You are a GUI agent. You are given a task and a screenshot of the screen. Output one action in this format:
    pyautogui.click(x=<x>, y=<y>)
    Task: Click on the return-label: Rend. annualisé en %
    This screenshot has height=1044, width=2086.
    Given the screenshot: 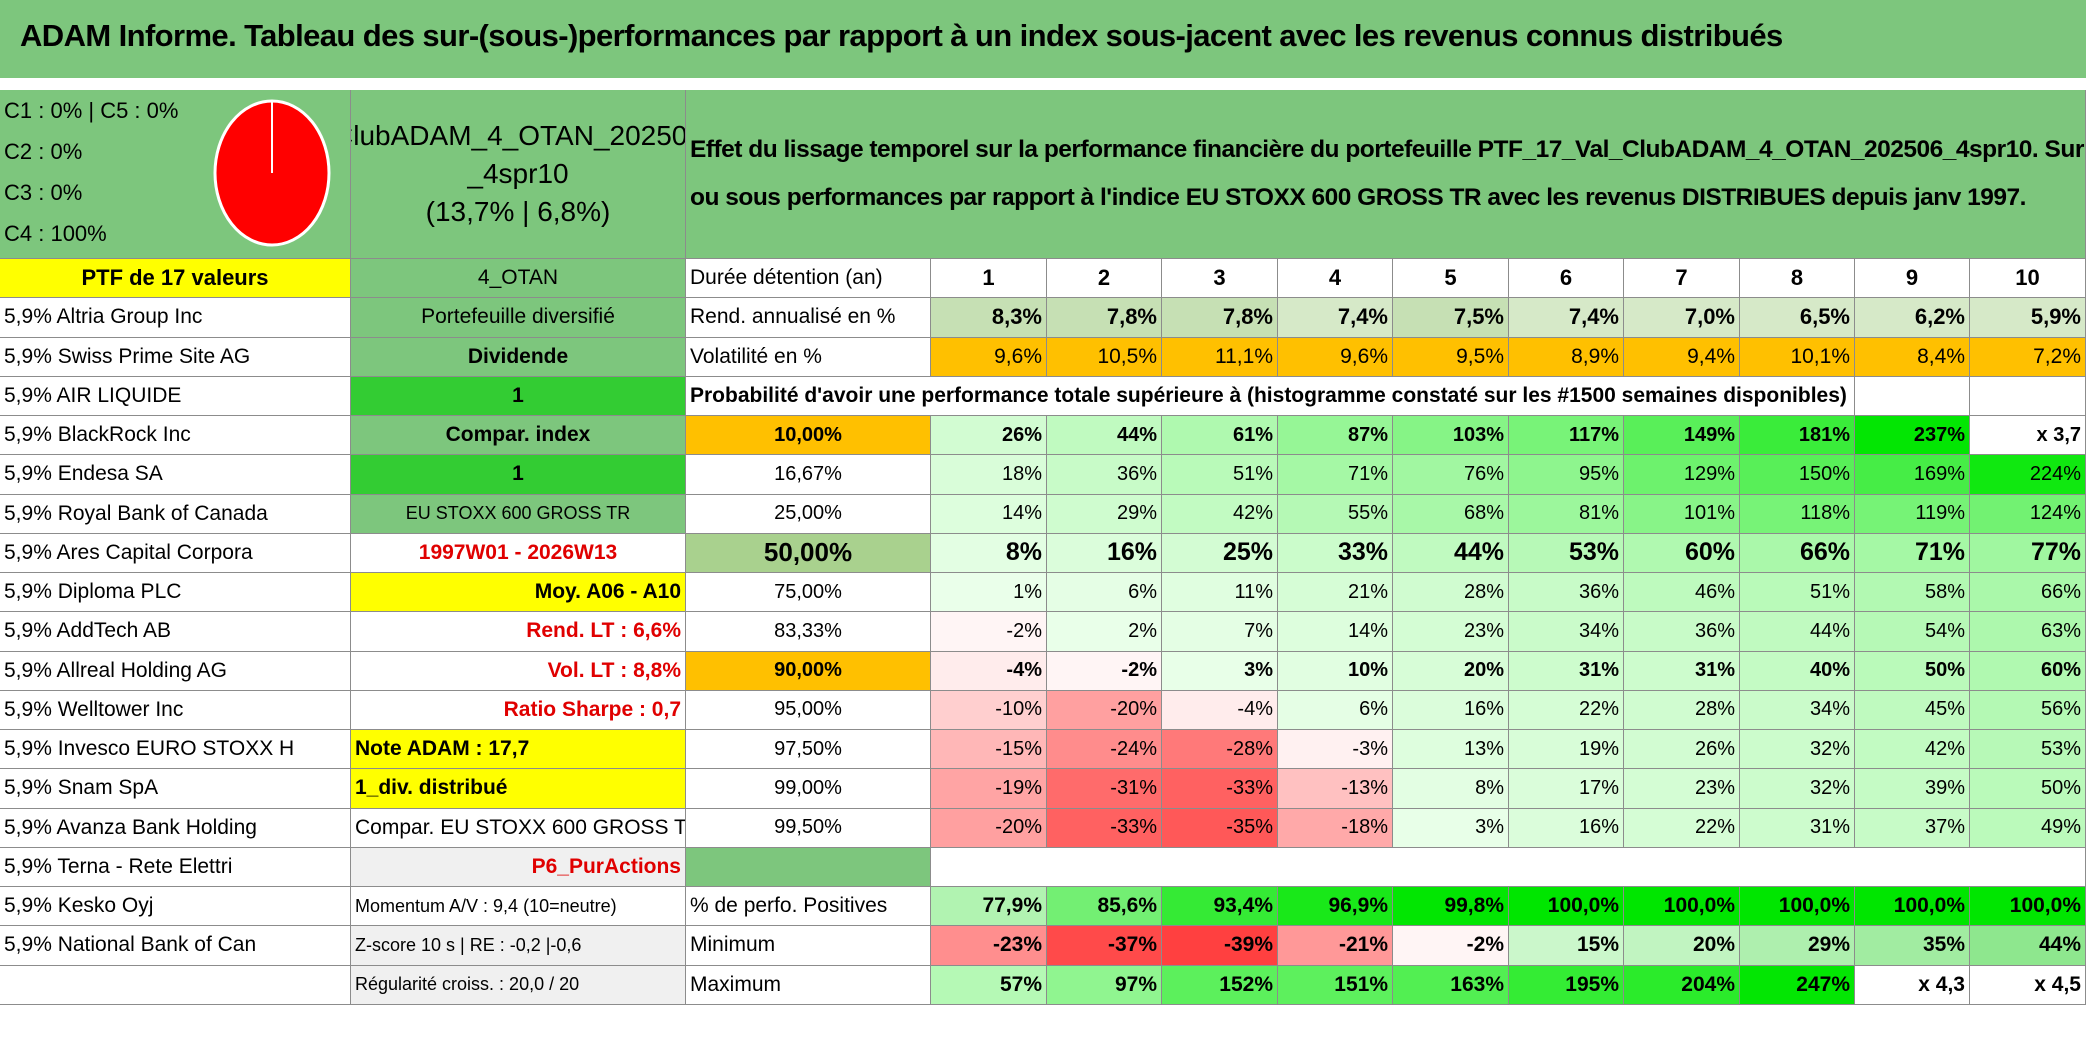 What is the action you would take?
    pyautogui.click(x=808, y=318)
    